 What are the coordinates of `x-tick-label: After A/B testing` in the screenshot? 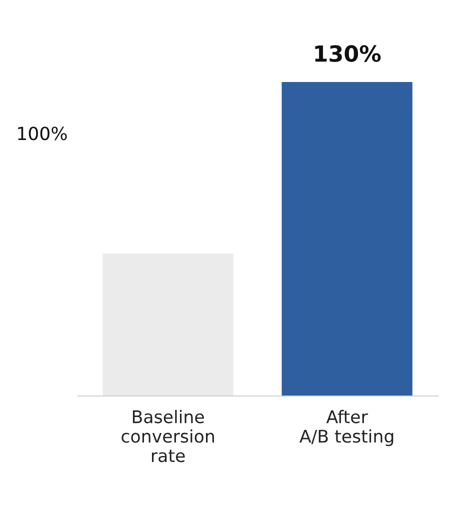 It's located at (347, 428).